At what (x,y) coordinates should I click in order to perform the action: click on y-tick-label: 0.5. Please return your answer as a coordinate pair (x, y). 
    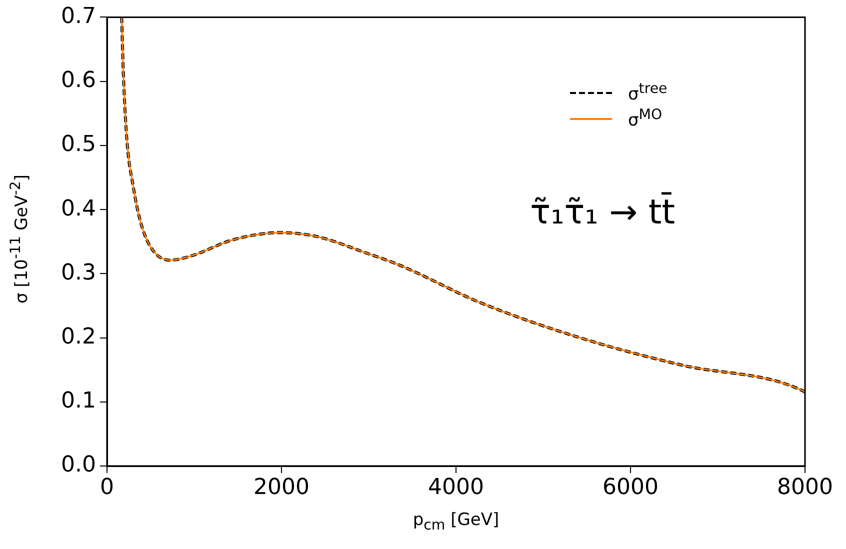
    Looking at the image, I should click on (78, 145).